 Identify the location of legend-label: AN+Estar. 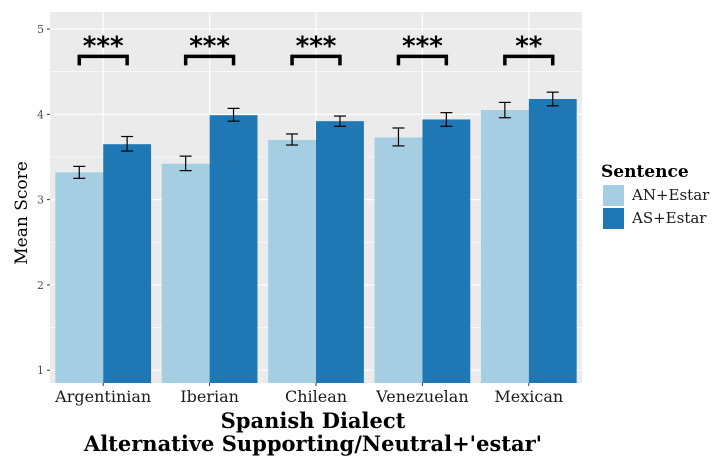
(670, 195).